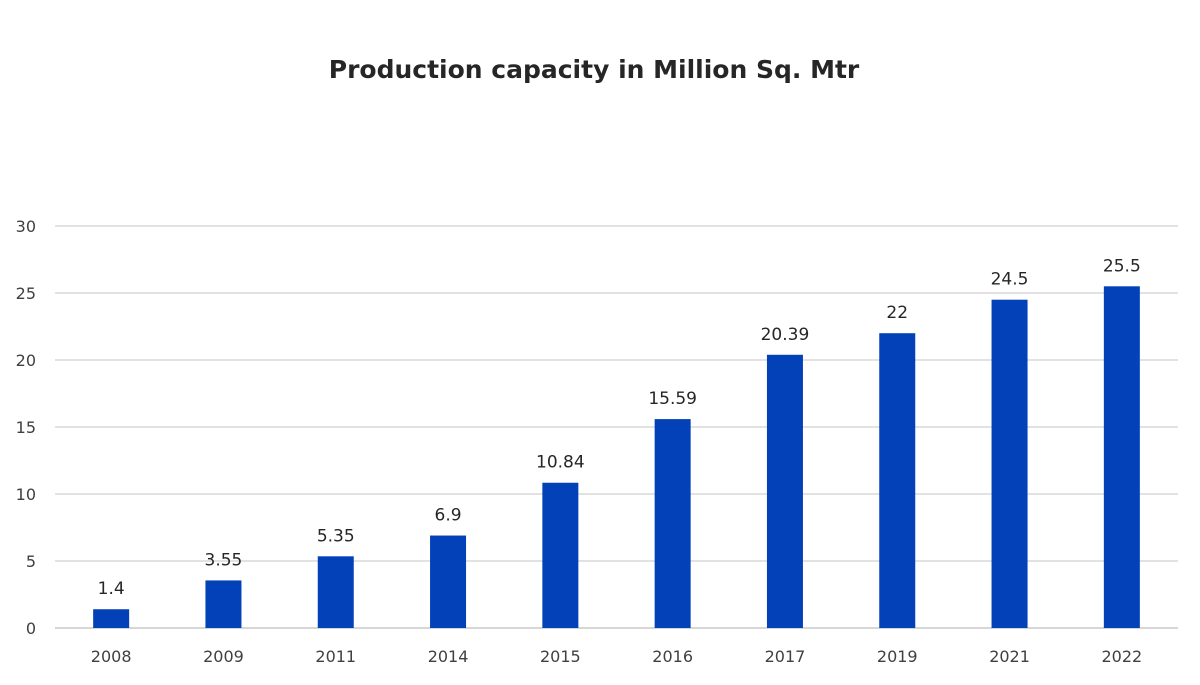  Describe the element at coordinates (784, 491) in the screenshot. I see `bar-2017` at that location.